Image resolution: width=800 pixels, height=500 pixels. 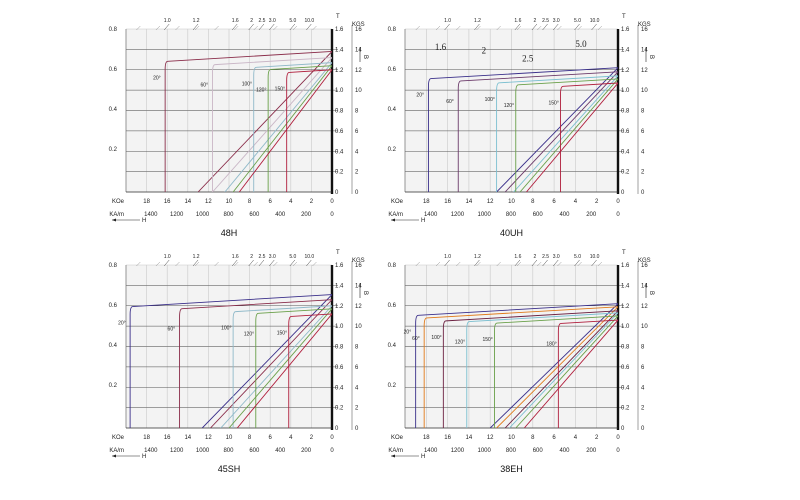 I want to click on h-arrow-head, so click(x=393, y=220).